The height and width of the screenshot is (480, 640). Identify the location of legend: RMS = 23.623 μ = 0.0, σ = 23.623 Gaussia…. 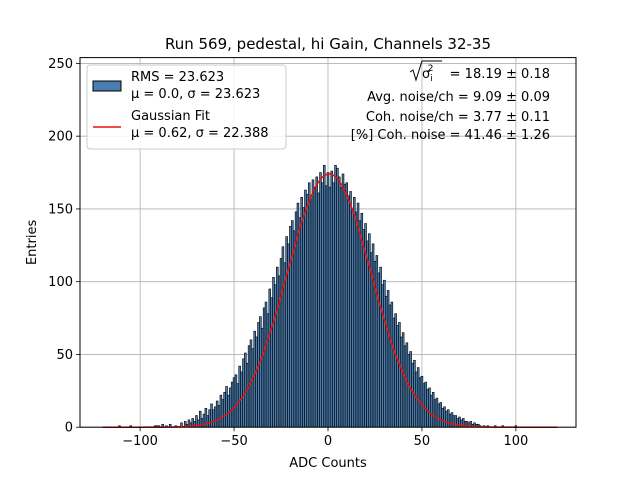
(186, 107).